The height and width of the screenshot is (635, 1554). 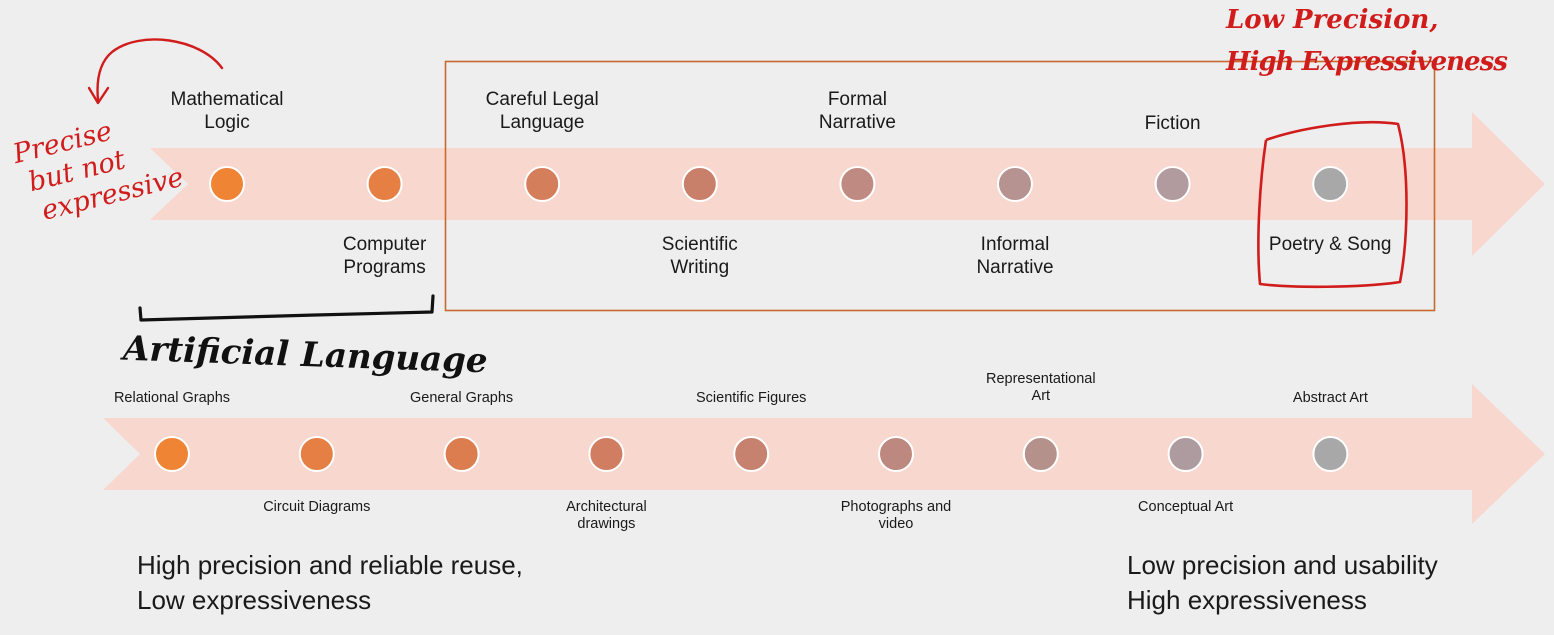 I want to click on bottom-scale-label-1: Relational Graphs, so click(x=172, y=398).